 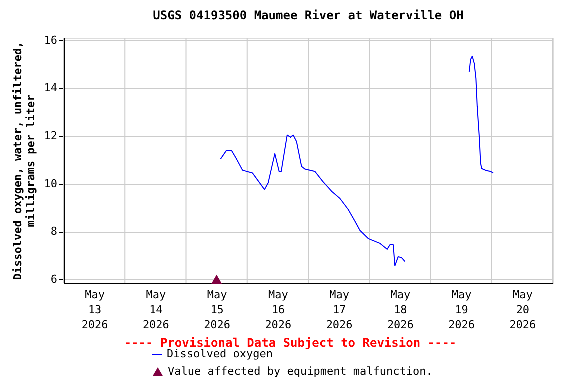 What do you see at coordinates (290, 343) in the screenshot?
I see `text: ---- Provisional Data Subject to Revision ----` at bounding box center [290, 343].